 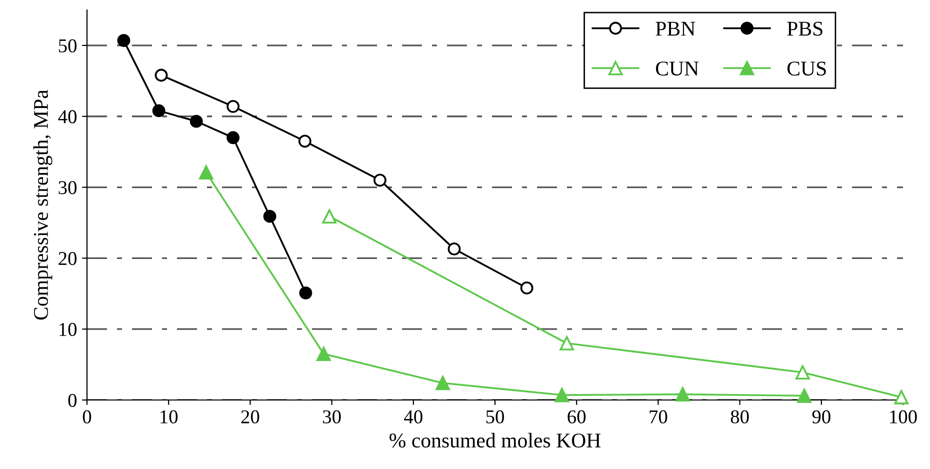 What do you see at coordinates (169, 417) in the screenshot?
I see `x-tick-label: 10` at bounding box center [169, 417].